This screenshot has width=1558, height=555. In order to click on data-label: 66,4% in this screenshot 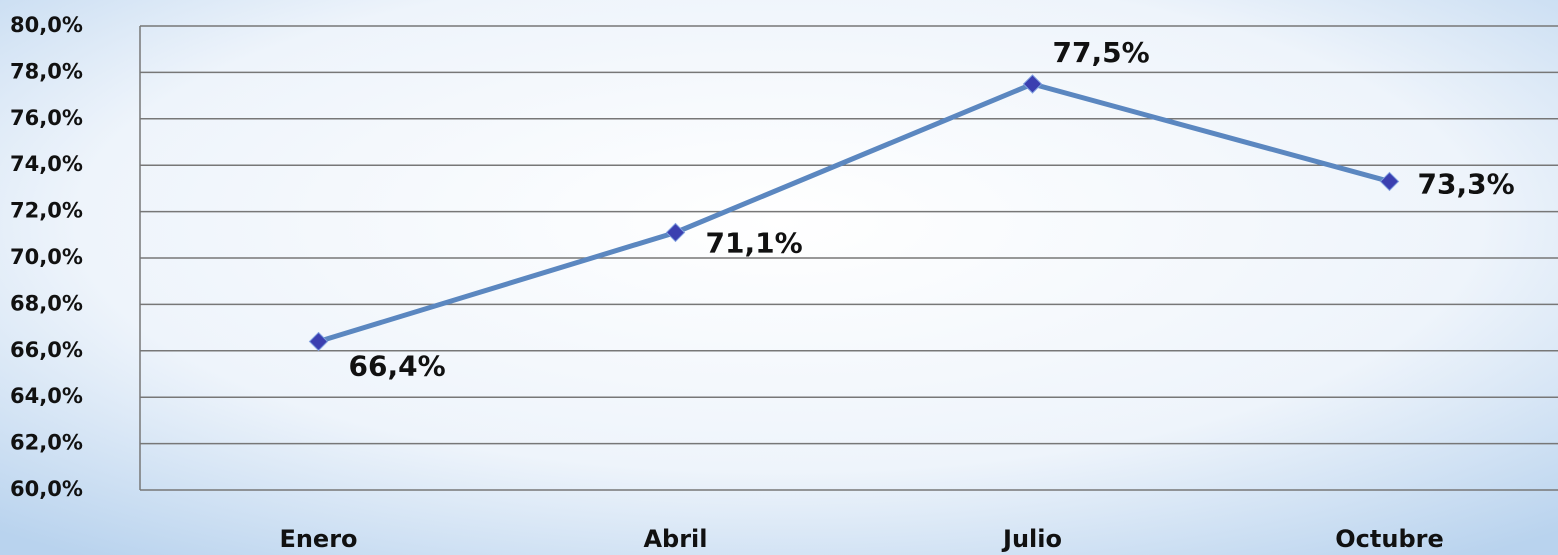, I will do `click(397, 366)`.